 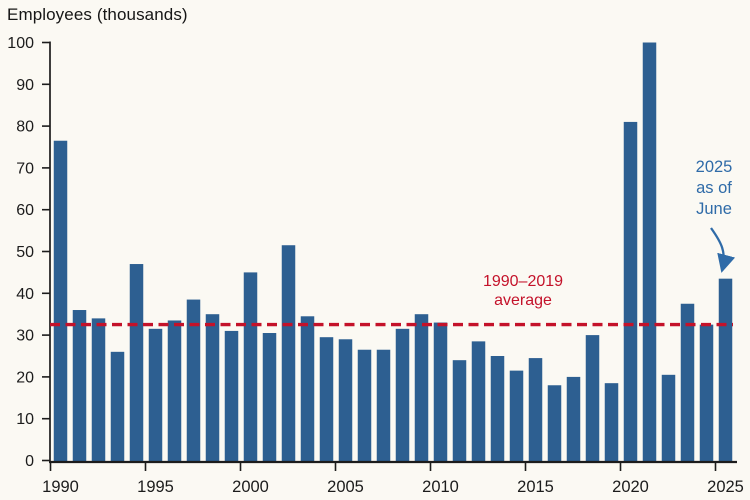 I want to click on bar-2003, so click(x=307, y=389).